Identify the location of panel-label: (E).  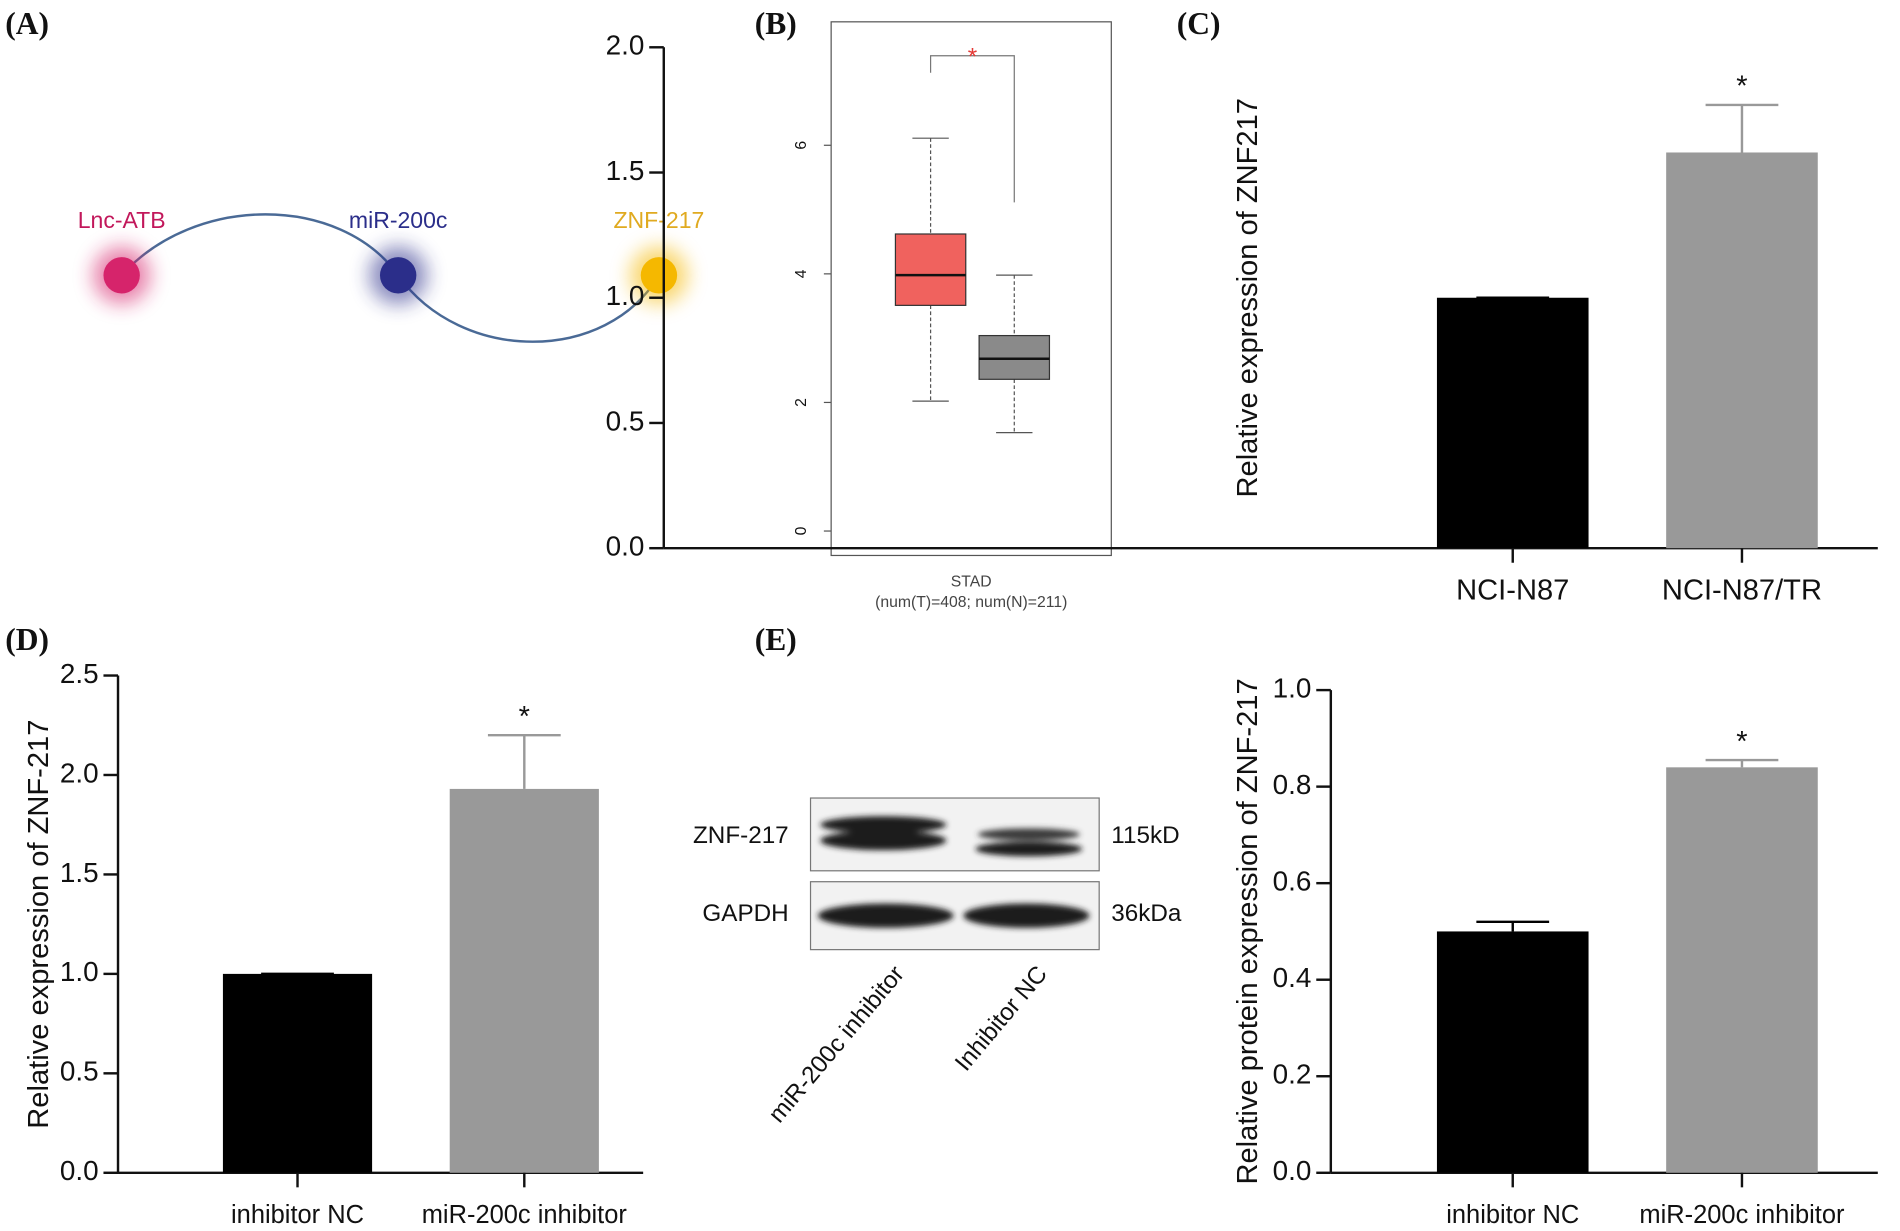
(776, 639).